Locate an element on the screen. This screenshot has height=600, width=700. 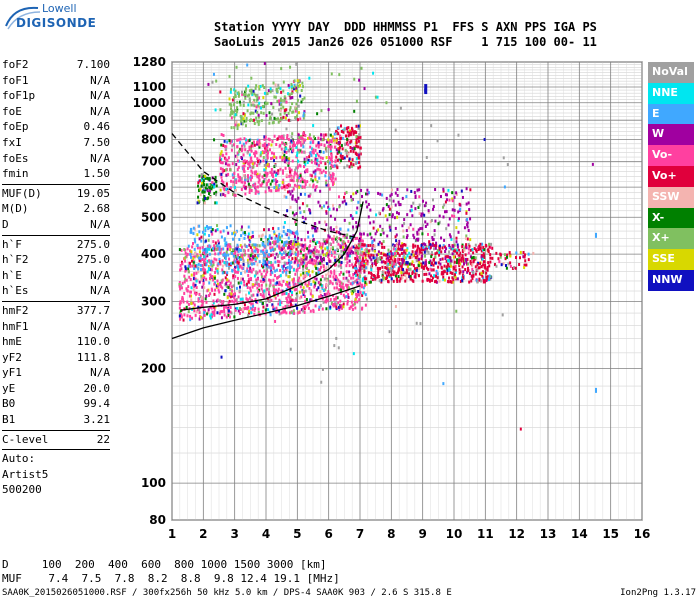
param-divider is located at coordinates (56, 450).